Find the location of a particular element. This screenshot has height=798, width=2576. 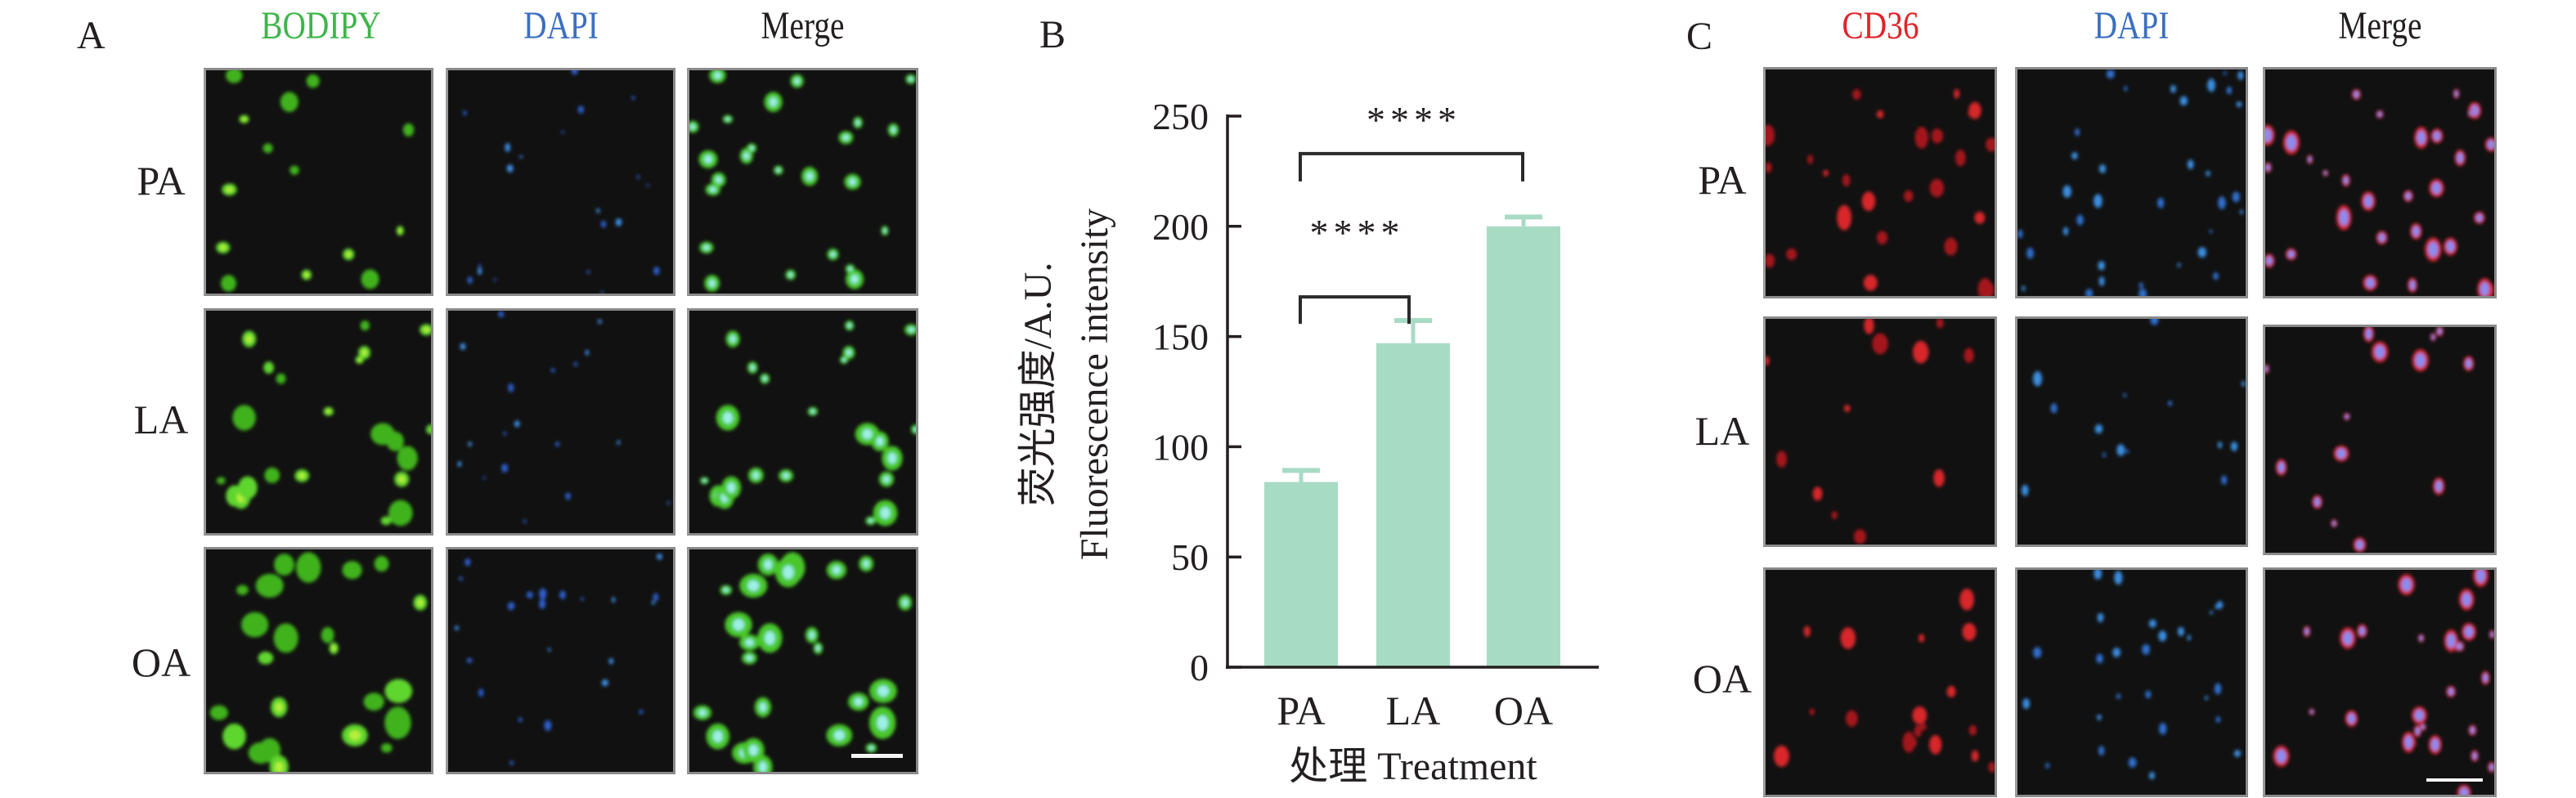

panel-c-letter: C is located at coordinates (1699, 36).